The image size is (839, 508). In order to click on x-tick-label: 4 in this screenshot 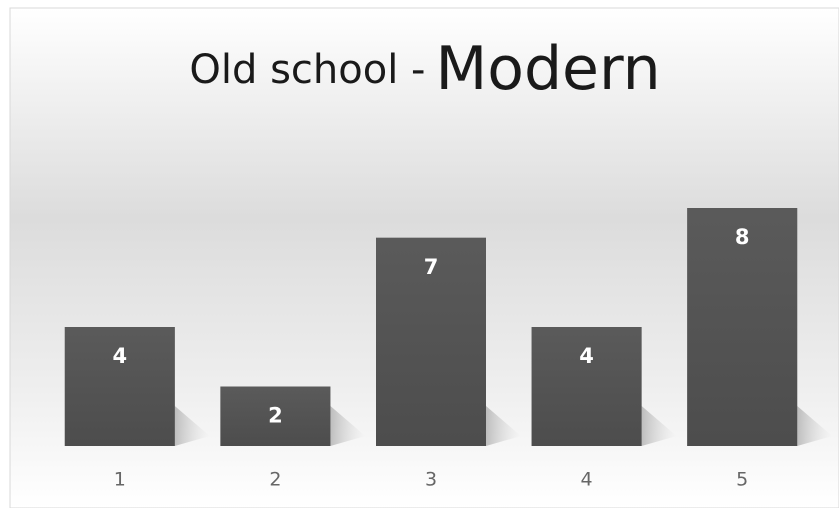, I will do `click(587, 480)`.